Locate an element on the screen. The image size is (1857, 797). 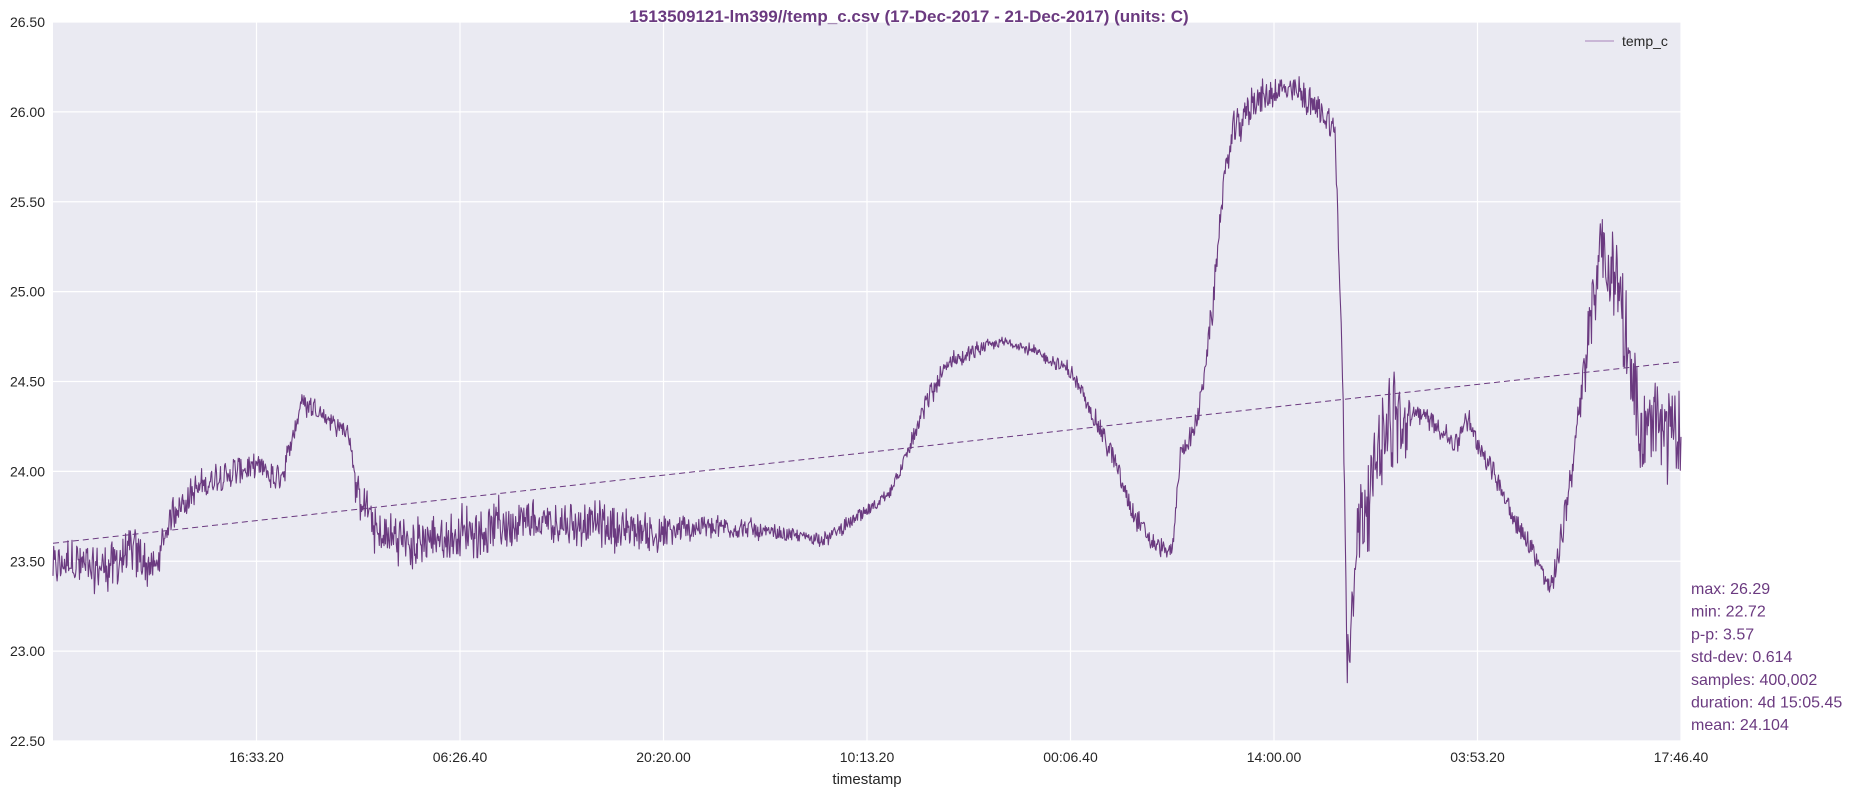
x-tick-label: 10:13.20 is located at coordinates (867, 757).